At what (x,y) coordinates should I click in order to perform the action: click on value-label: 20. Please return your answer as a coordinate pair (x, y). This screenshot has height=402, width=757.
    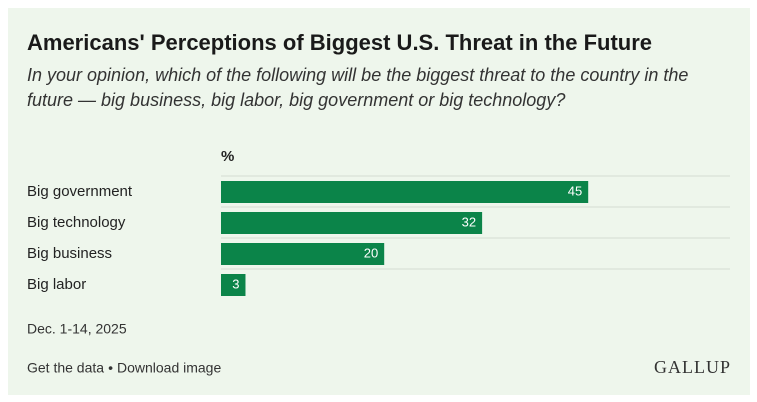
    Looking at the image, I should click on (371, 252).